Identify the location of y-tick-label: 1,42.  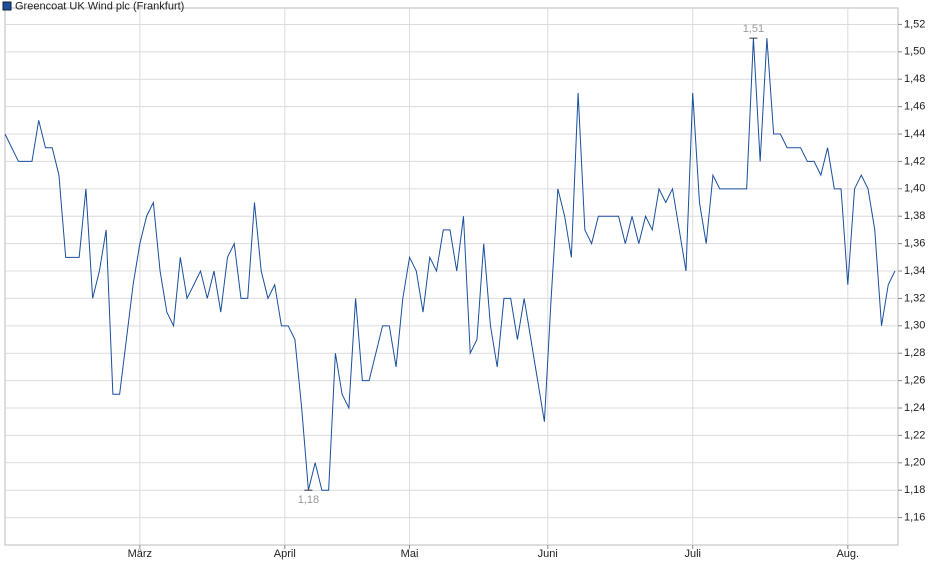
(914, 161).